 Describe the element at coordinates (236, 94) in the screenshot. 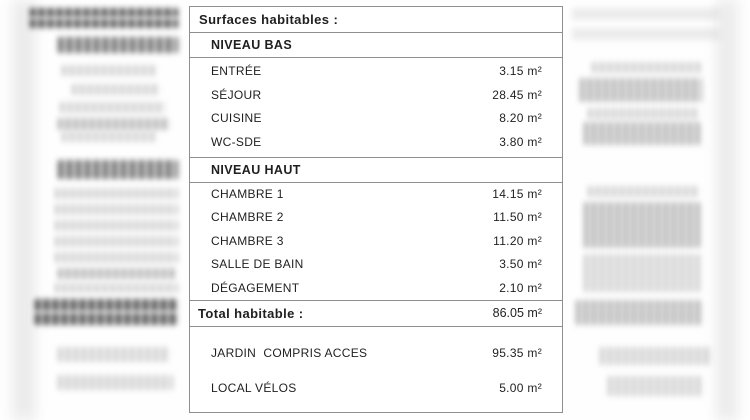

I see `row-label: SÉJOUR` at that location.